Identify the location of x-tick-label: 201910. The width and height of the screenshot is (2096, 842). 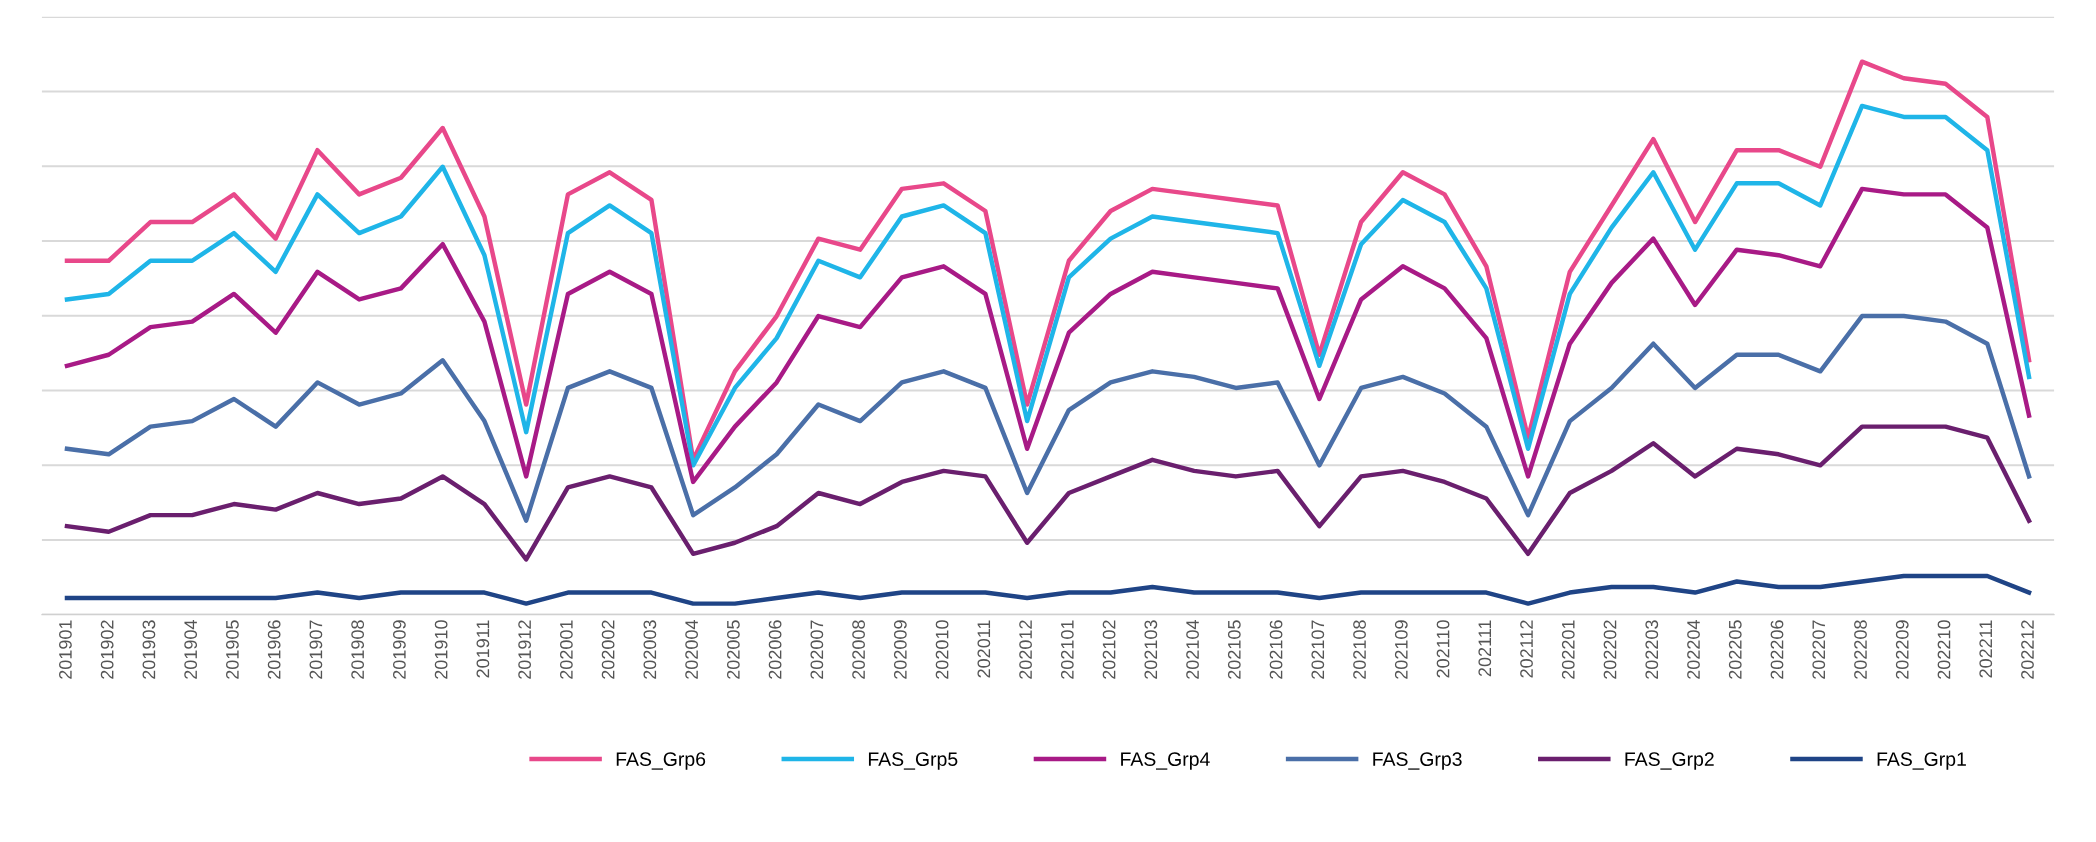
(441, 649).